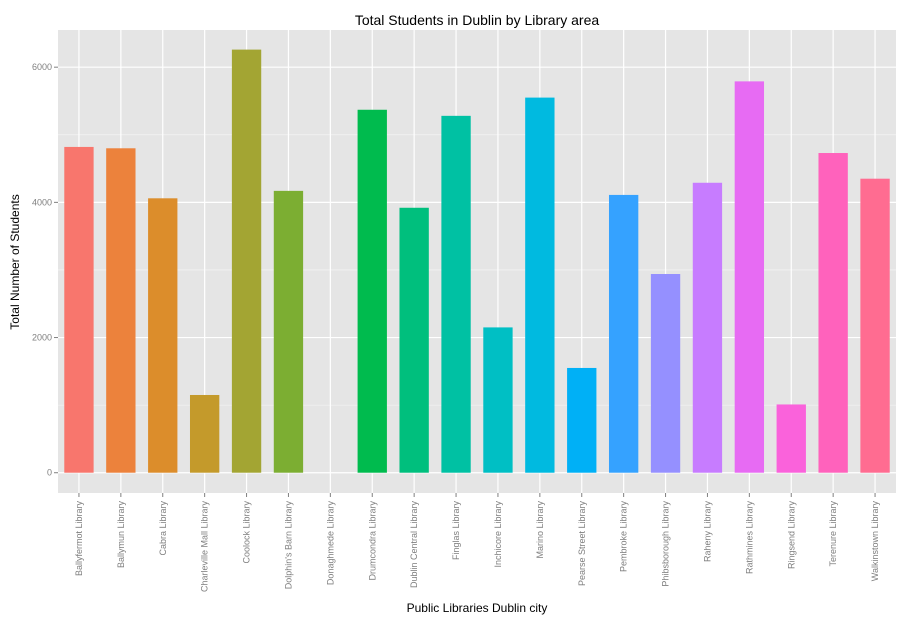  What do you see at coordinates (477, 608) in the screenshot?
I see `x-axis-title: Public Libraries Dublin city` at bounding box center [477, 608].